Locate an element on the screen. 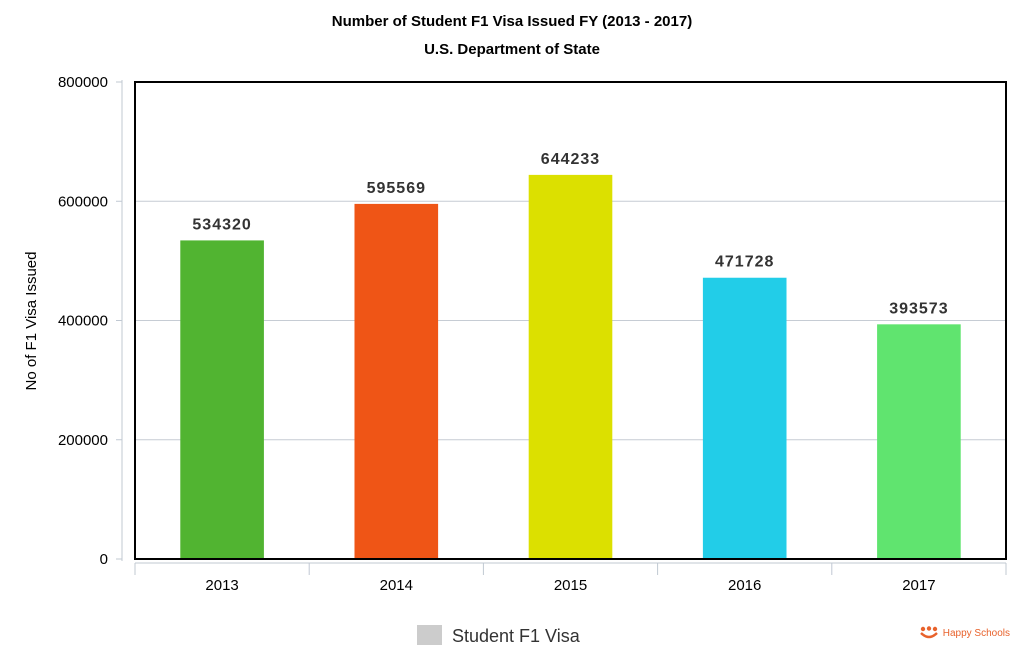 The height and width of the screenshot is (653, 1024). happy-schools-logo: Happy Schools is located at coordinates (964, 633).